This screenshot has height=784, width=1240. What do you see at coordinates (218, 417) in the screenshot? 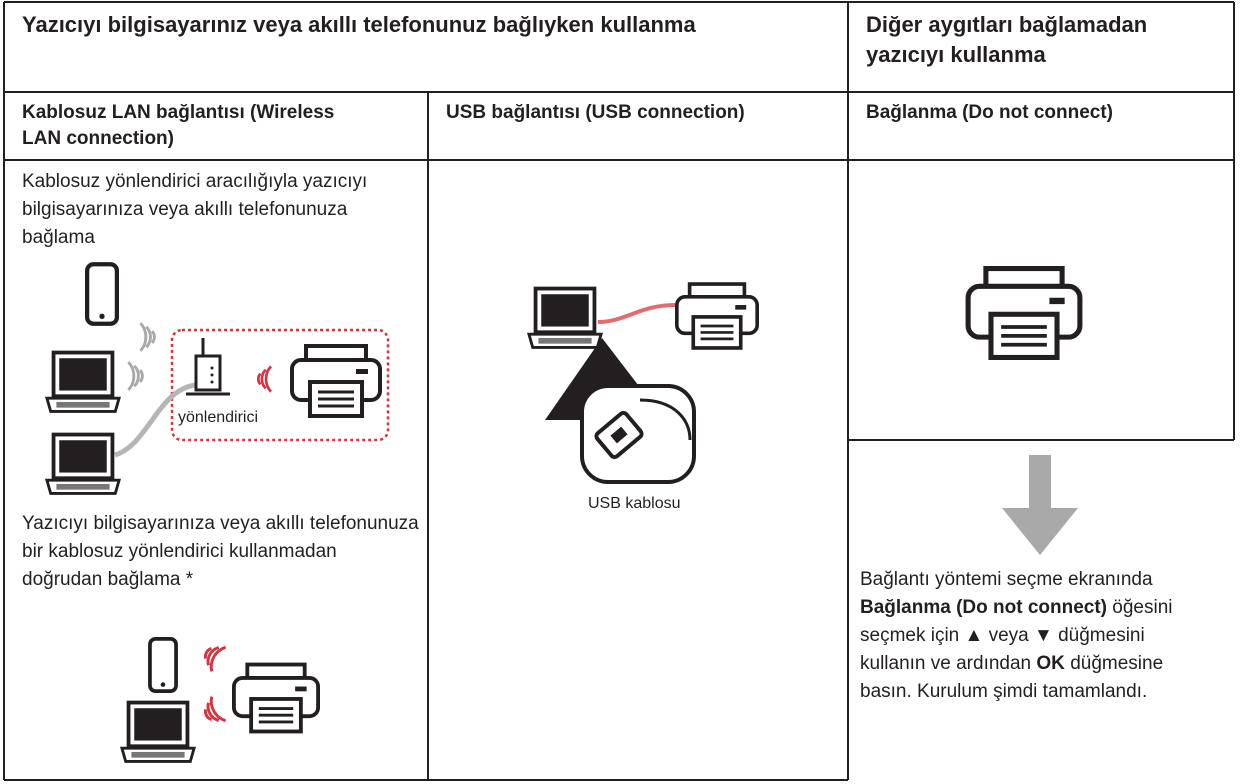
I see `router-label: yönlendirici` at bounding box center [218, 417].